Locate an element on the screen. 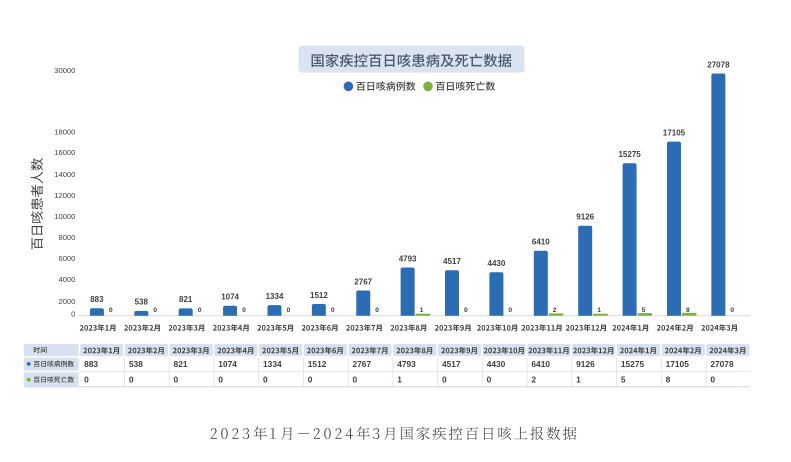 This screenshot has height=462, width=791. svg-text: 14000 is located at coordinates (64, 174).